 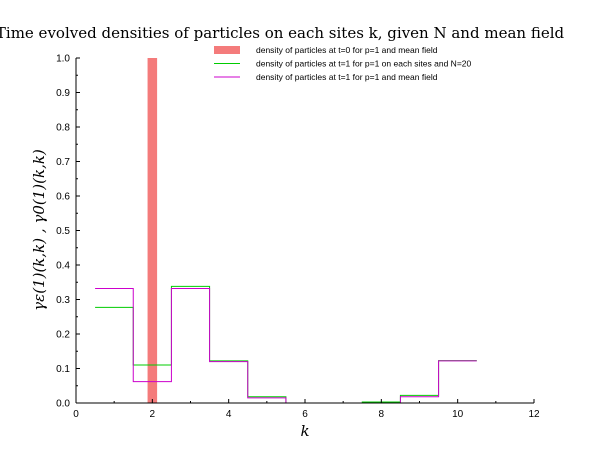 What do you see at coordinates (305, 414) in the screenshot?
I see `x-tick-label: 6` at bounding box center [305, 414].